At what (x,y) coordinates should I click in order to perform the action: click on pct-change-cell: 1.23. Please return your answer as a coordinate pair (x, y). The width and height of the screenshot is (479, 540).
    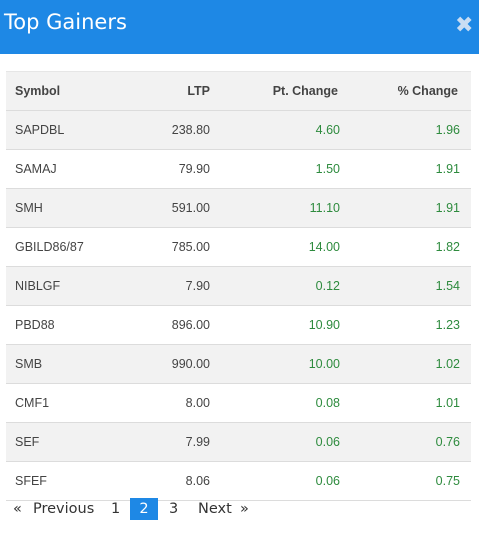
    Looking at the image, I should click on (405, 325).